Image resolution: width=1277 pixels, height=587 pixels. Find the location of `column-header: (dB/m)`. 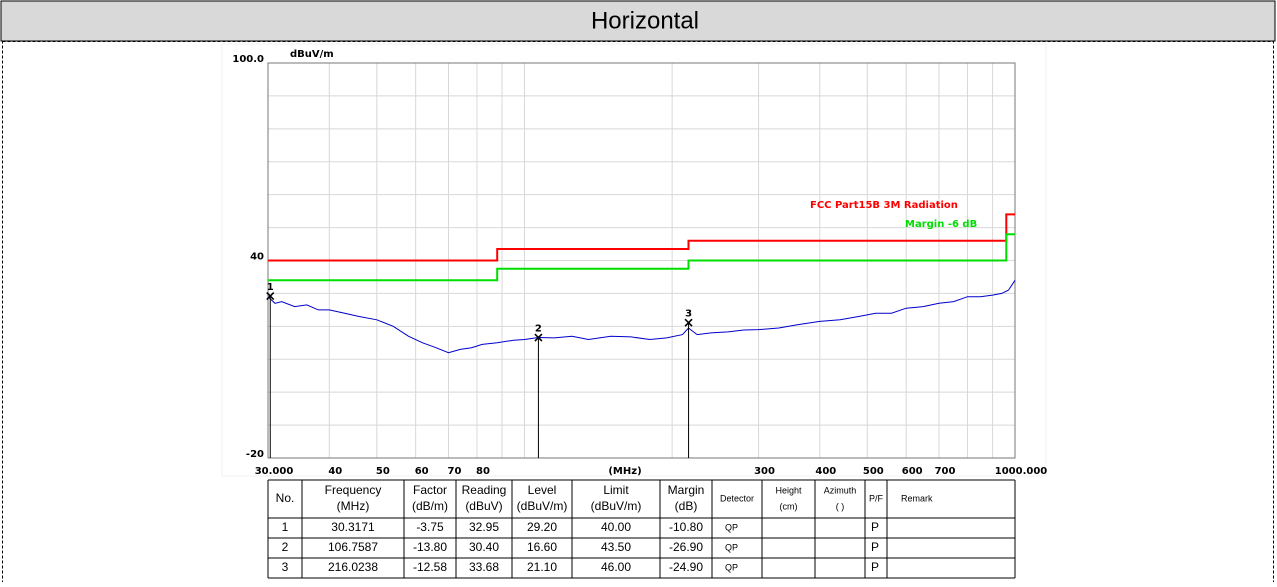

column-header: (dB/m) is located at coordinates (430, 506).